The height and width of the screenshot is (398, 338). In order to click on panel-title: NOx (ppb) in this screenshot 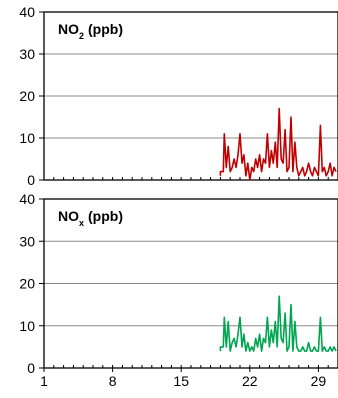, I will do `click(90, 218)`.